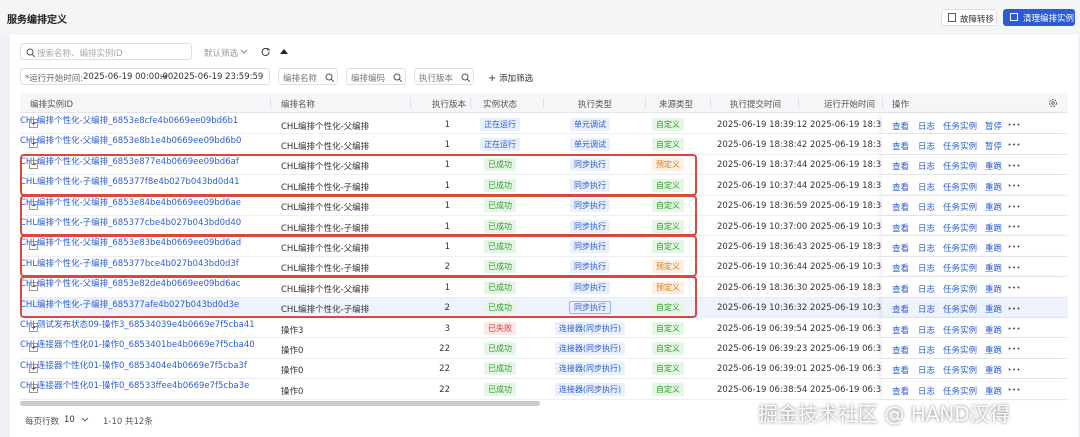  I want to click on filter-select: 默认筛选, so click(221, 54).